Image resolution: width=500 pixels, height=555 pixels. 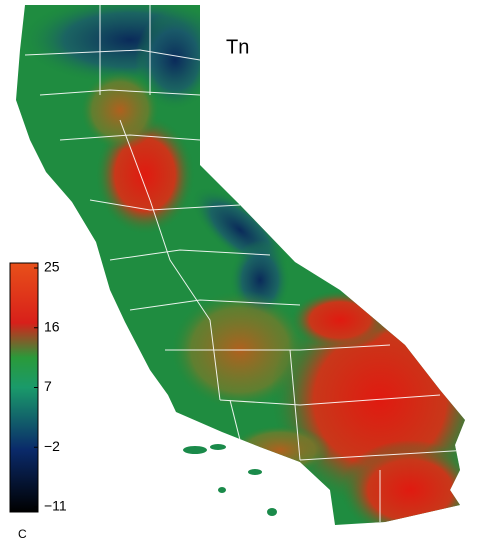 What do you see at coordinates (52, 326) in the screenshot?
I see `colorbar-tick-label: 16` at bounding box center [52, 326].